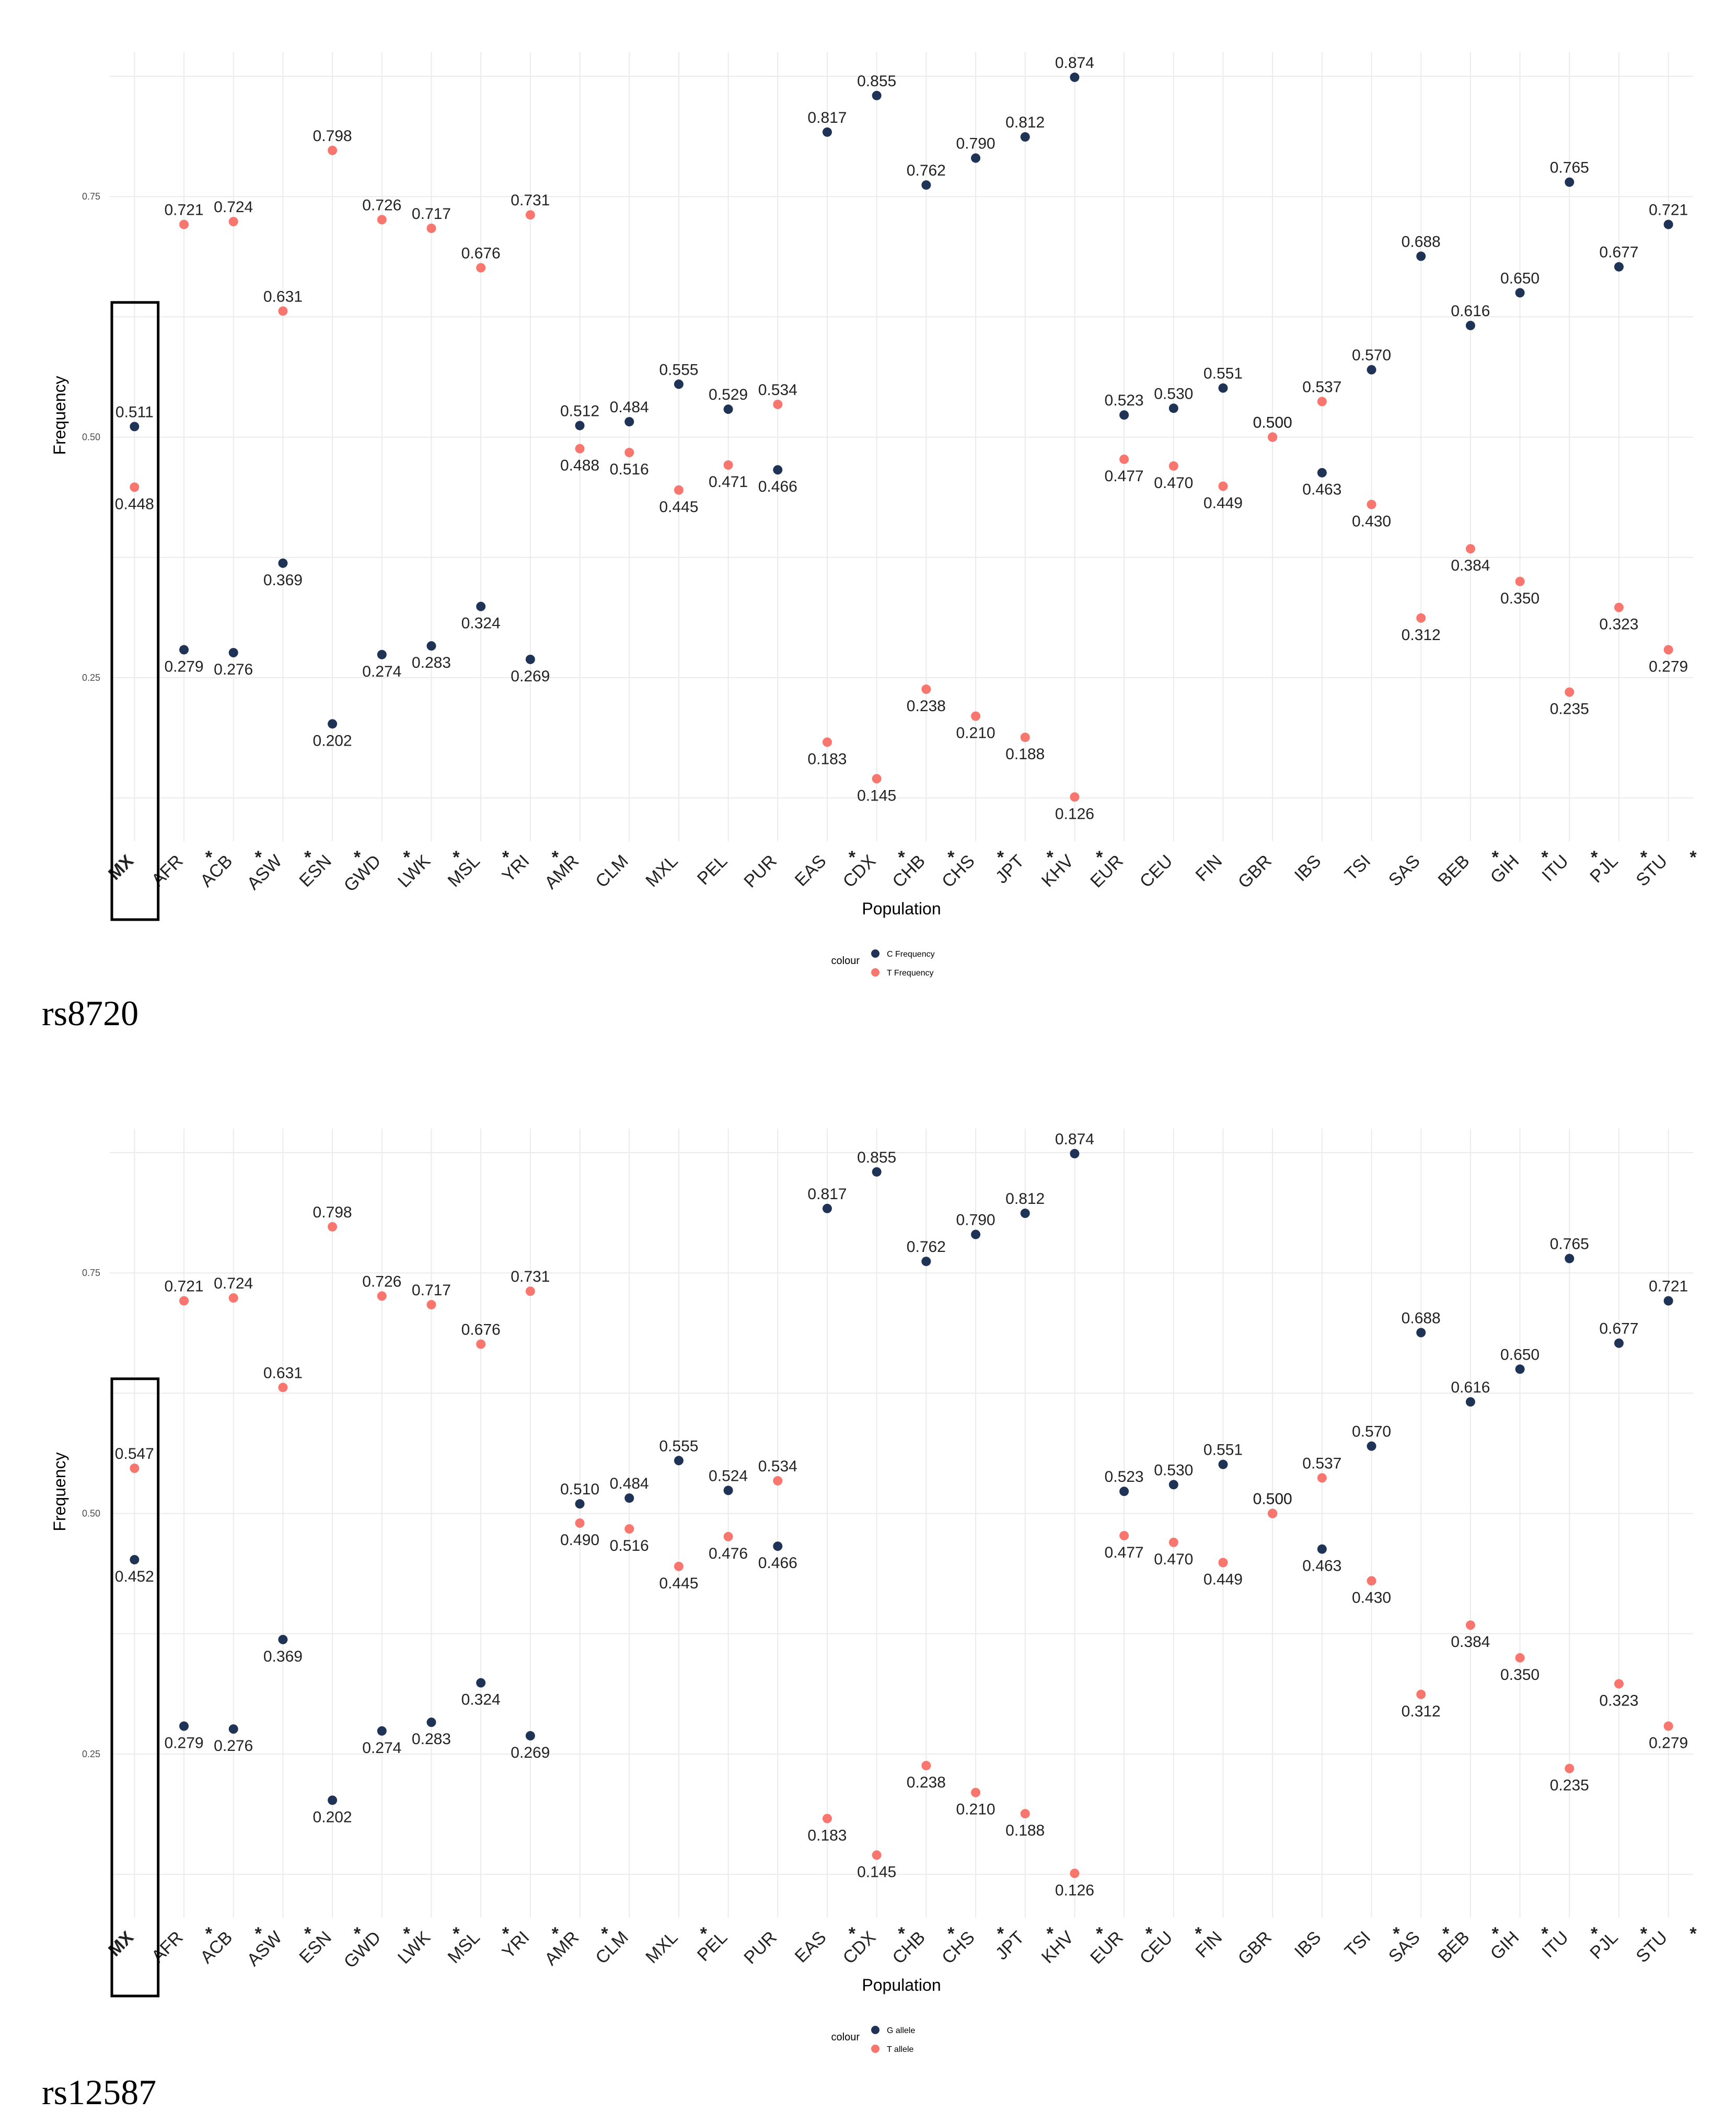 Image resolution: width=1736 pixels, height=2124 pixels. I want to click on y-tick-label: 0.25, so click(91, 1754).